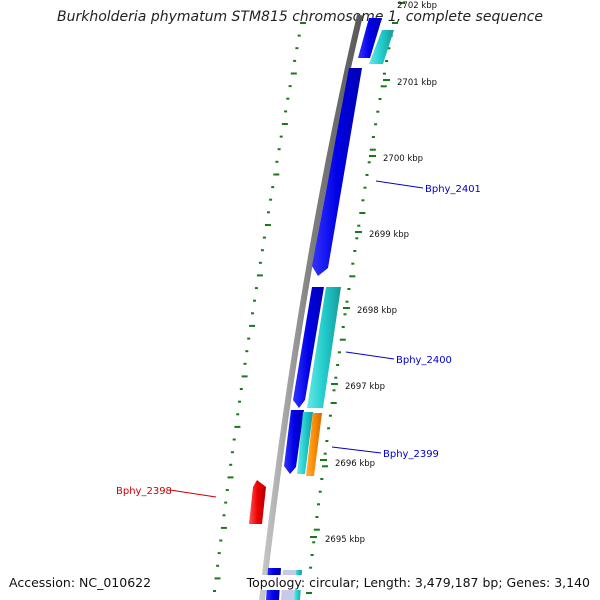  What do you see at coordinates (453, 189) in the screenshot?
I see `gene-label-bphy-2401: Bphy_2401` at bounding box center [453, 189].